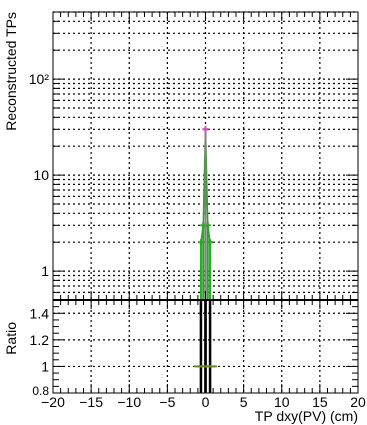 Image resolution: width=367 pixels, height=425 pixels. I want to click on x-tick-label: 20, so click(358, 402).